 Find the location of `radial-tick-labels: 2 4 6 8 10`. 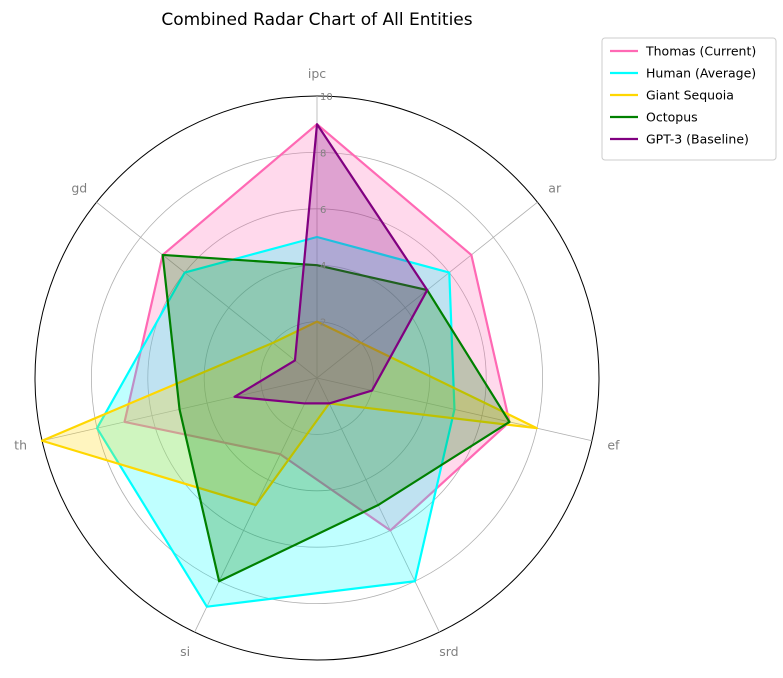

radial-tick-labels: 2 4 6 8 10 is located at coordinates (326, 210).